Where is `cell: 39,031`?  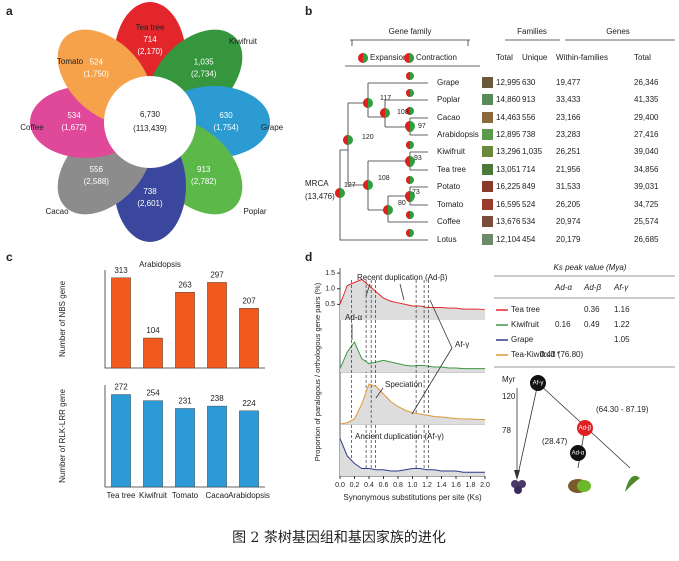
cell: 39,031 is located at coordinates (646, 186).